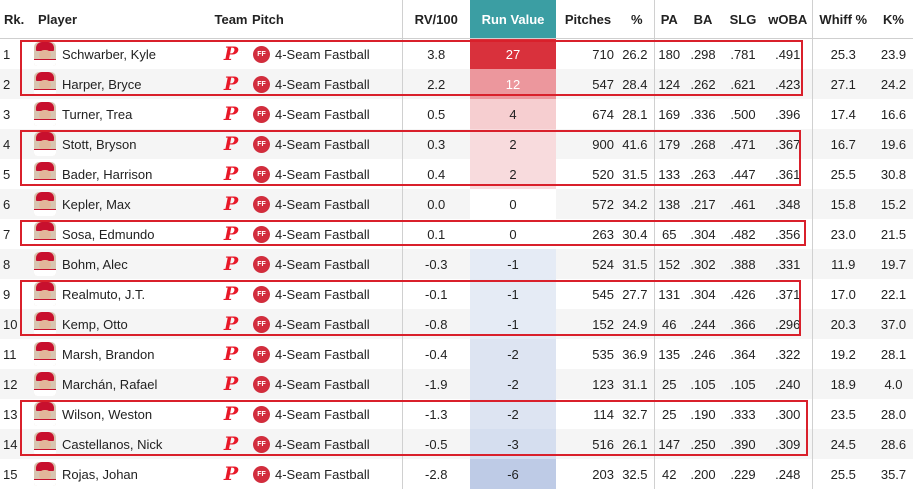 The width and height of the screenshot is (913, 491). Describe the element at coordinates (435, 474) in the screenshot. I see `rv100-cell: -2.8` at that location.